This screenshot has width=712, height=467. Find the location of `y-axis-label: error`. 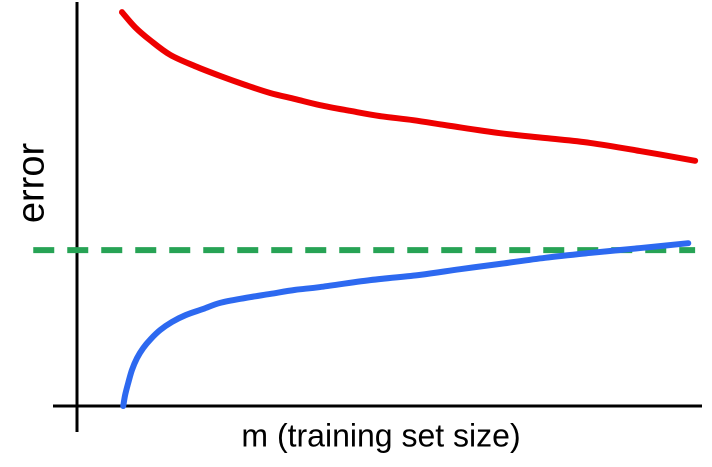

y-axis-label: error is located at coordinates (31, 183).